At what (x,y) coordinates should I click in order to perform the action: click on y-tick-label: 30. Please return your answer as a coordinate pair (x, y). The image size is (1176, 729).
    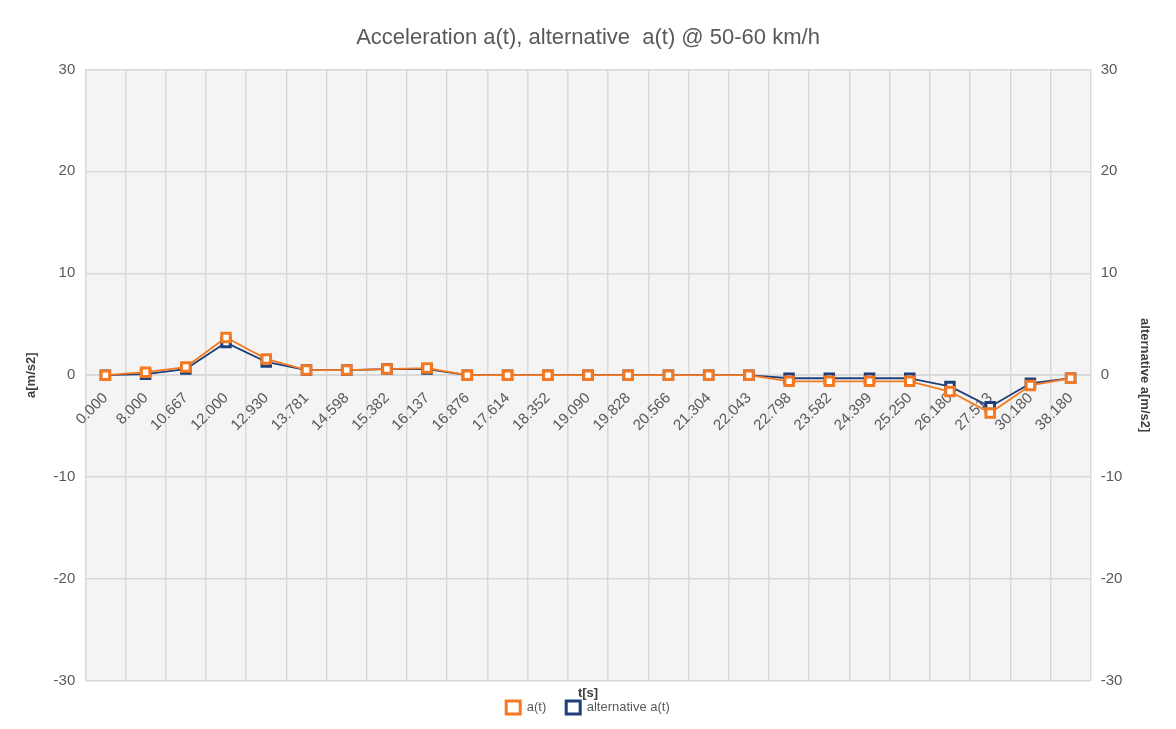
    Looking at the image, I should click on (67, 68).